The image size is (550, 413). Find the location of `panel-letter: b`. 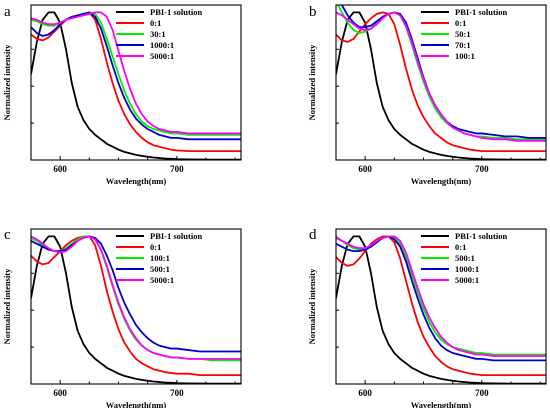

panel-letter: b is located at coordinates (313, 12).